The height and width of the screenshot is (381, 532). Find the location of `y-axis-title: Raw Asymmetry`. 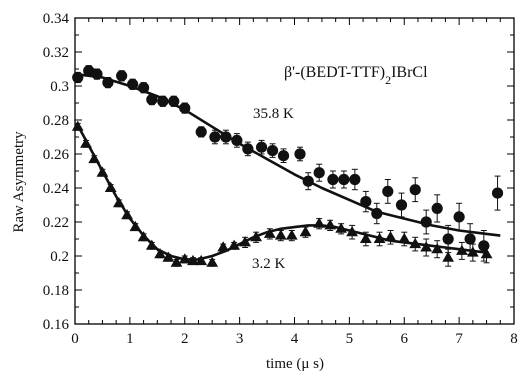

y-axis-title: Raw Asymmetry is located at coordinates (19, 182).